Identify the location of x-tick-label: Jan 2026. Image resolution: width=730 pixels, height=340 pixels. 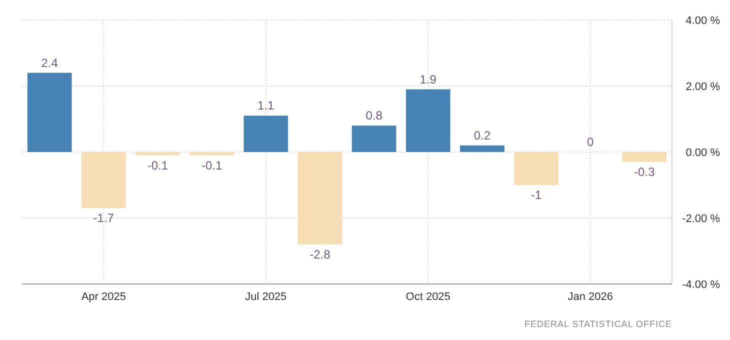
(590, 297).